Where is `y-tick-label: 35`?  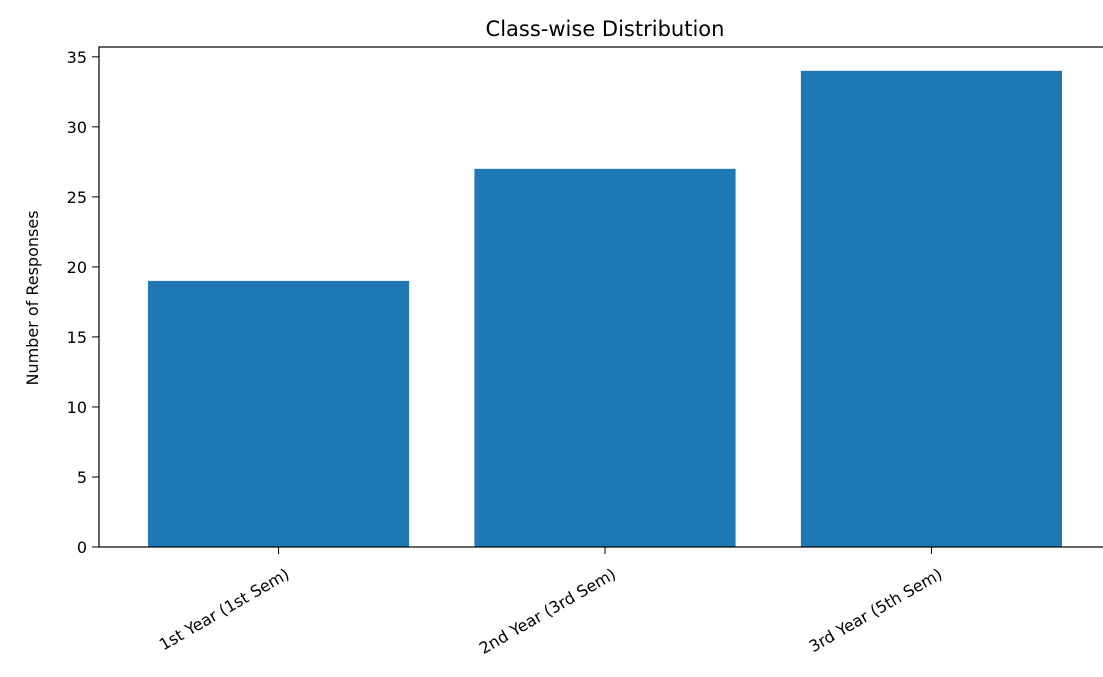
y-tick-label: 35 is located at coordinates (77, 57).